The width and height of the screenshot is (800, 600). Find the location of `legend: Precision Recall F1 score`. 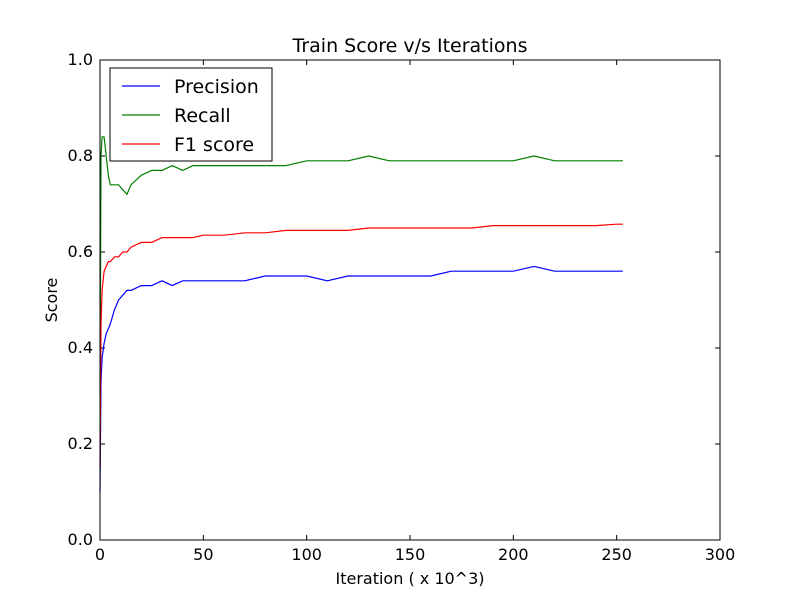

legend: Precision Recall F1 score is located at coordinates (191, 114).